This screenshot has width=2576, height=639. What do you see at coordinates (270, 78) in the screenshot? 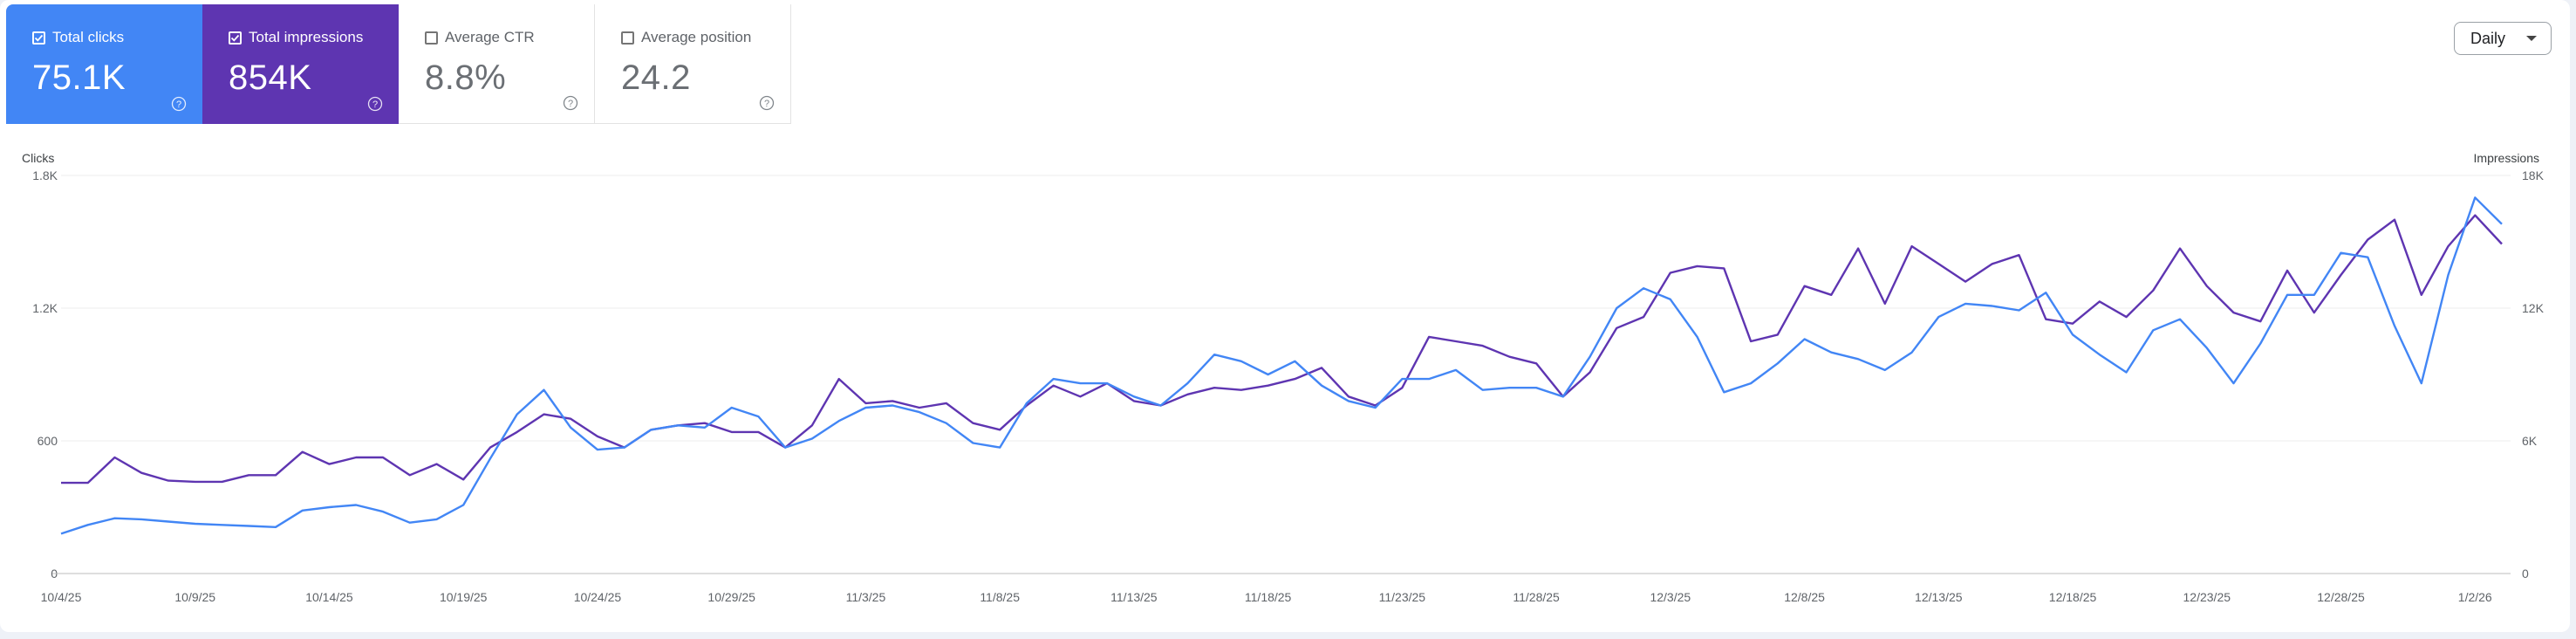
I see `metric-value: 854K` at bounding box center [270, 78].